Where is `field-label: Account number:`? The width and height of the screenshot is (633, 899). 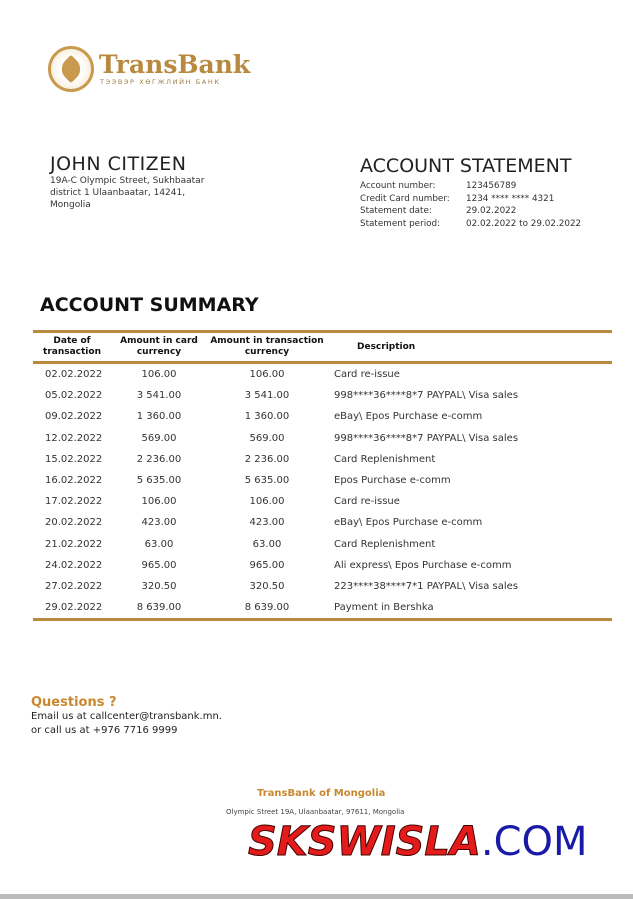 field-label: Account number: is located at coordinates (398, 186).